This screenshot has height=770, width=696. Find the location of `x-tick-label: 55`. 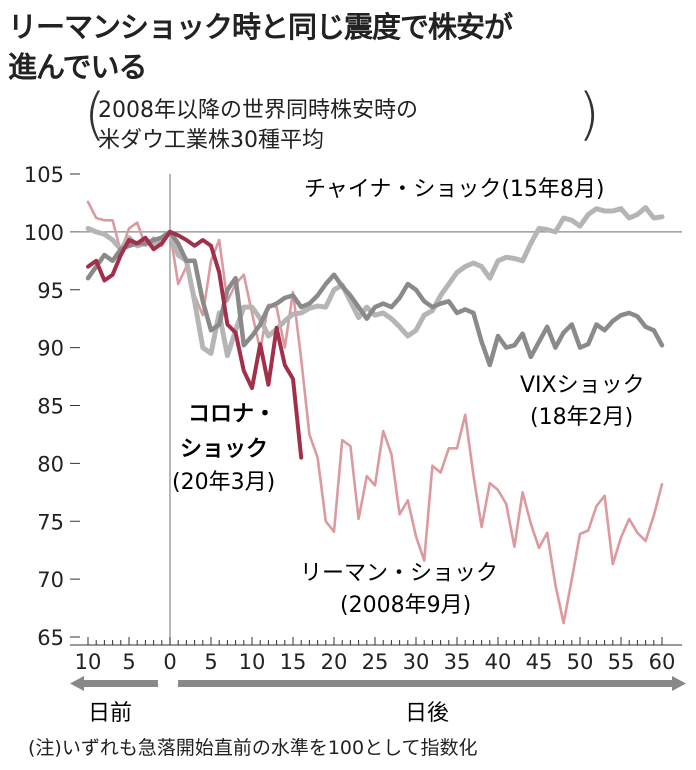

x-tick-label: 55 is located at coordinates (621, 662).